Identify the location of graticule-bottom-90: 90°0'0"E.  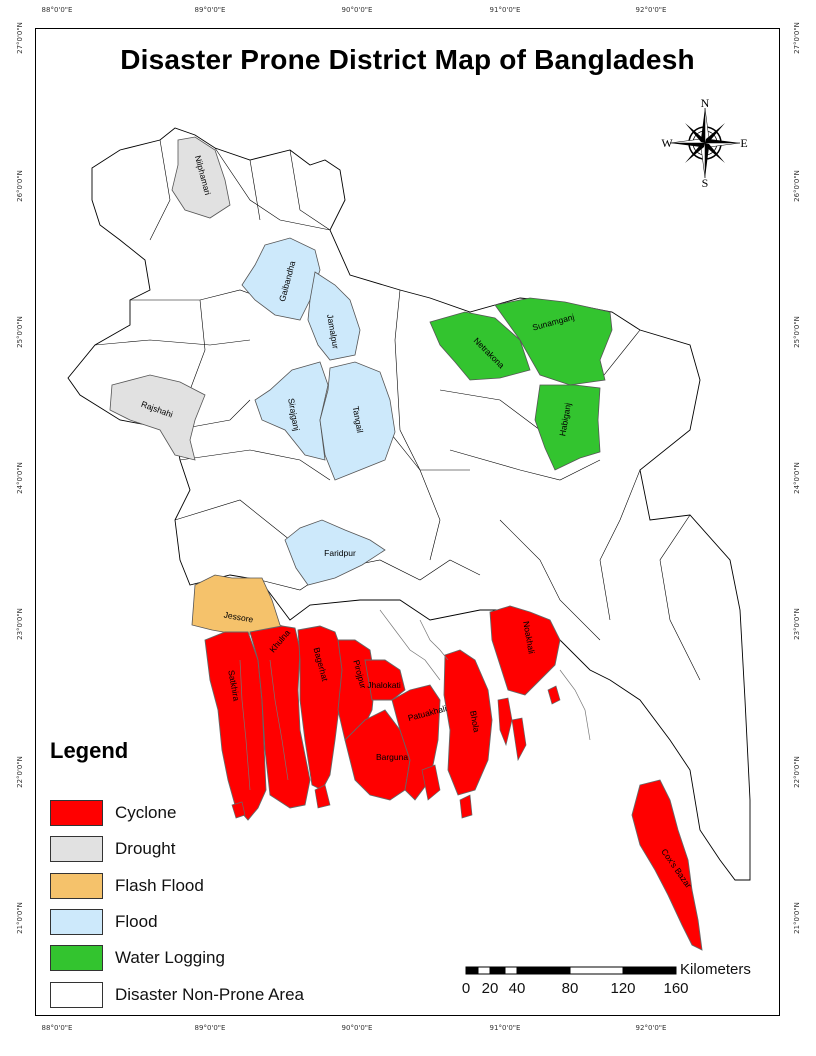
(357, 1028).